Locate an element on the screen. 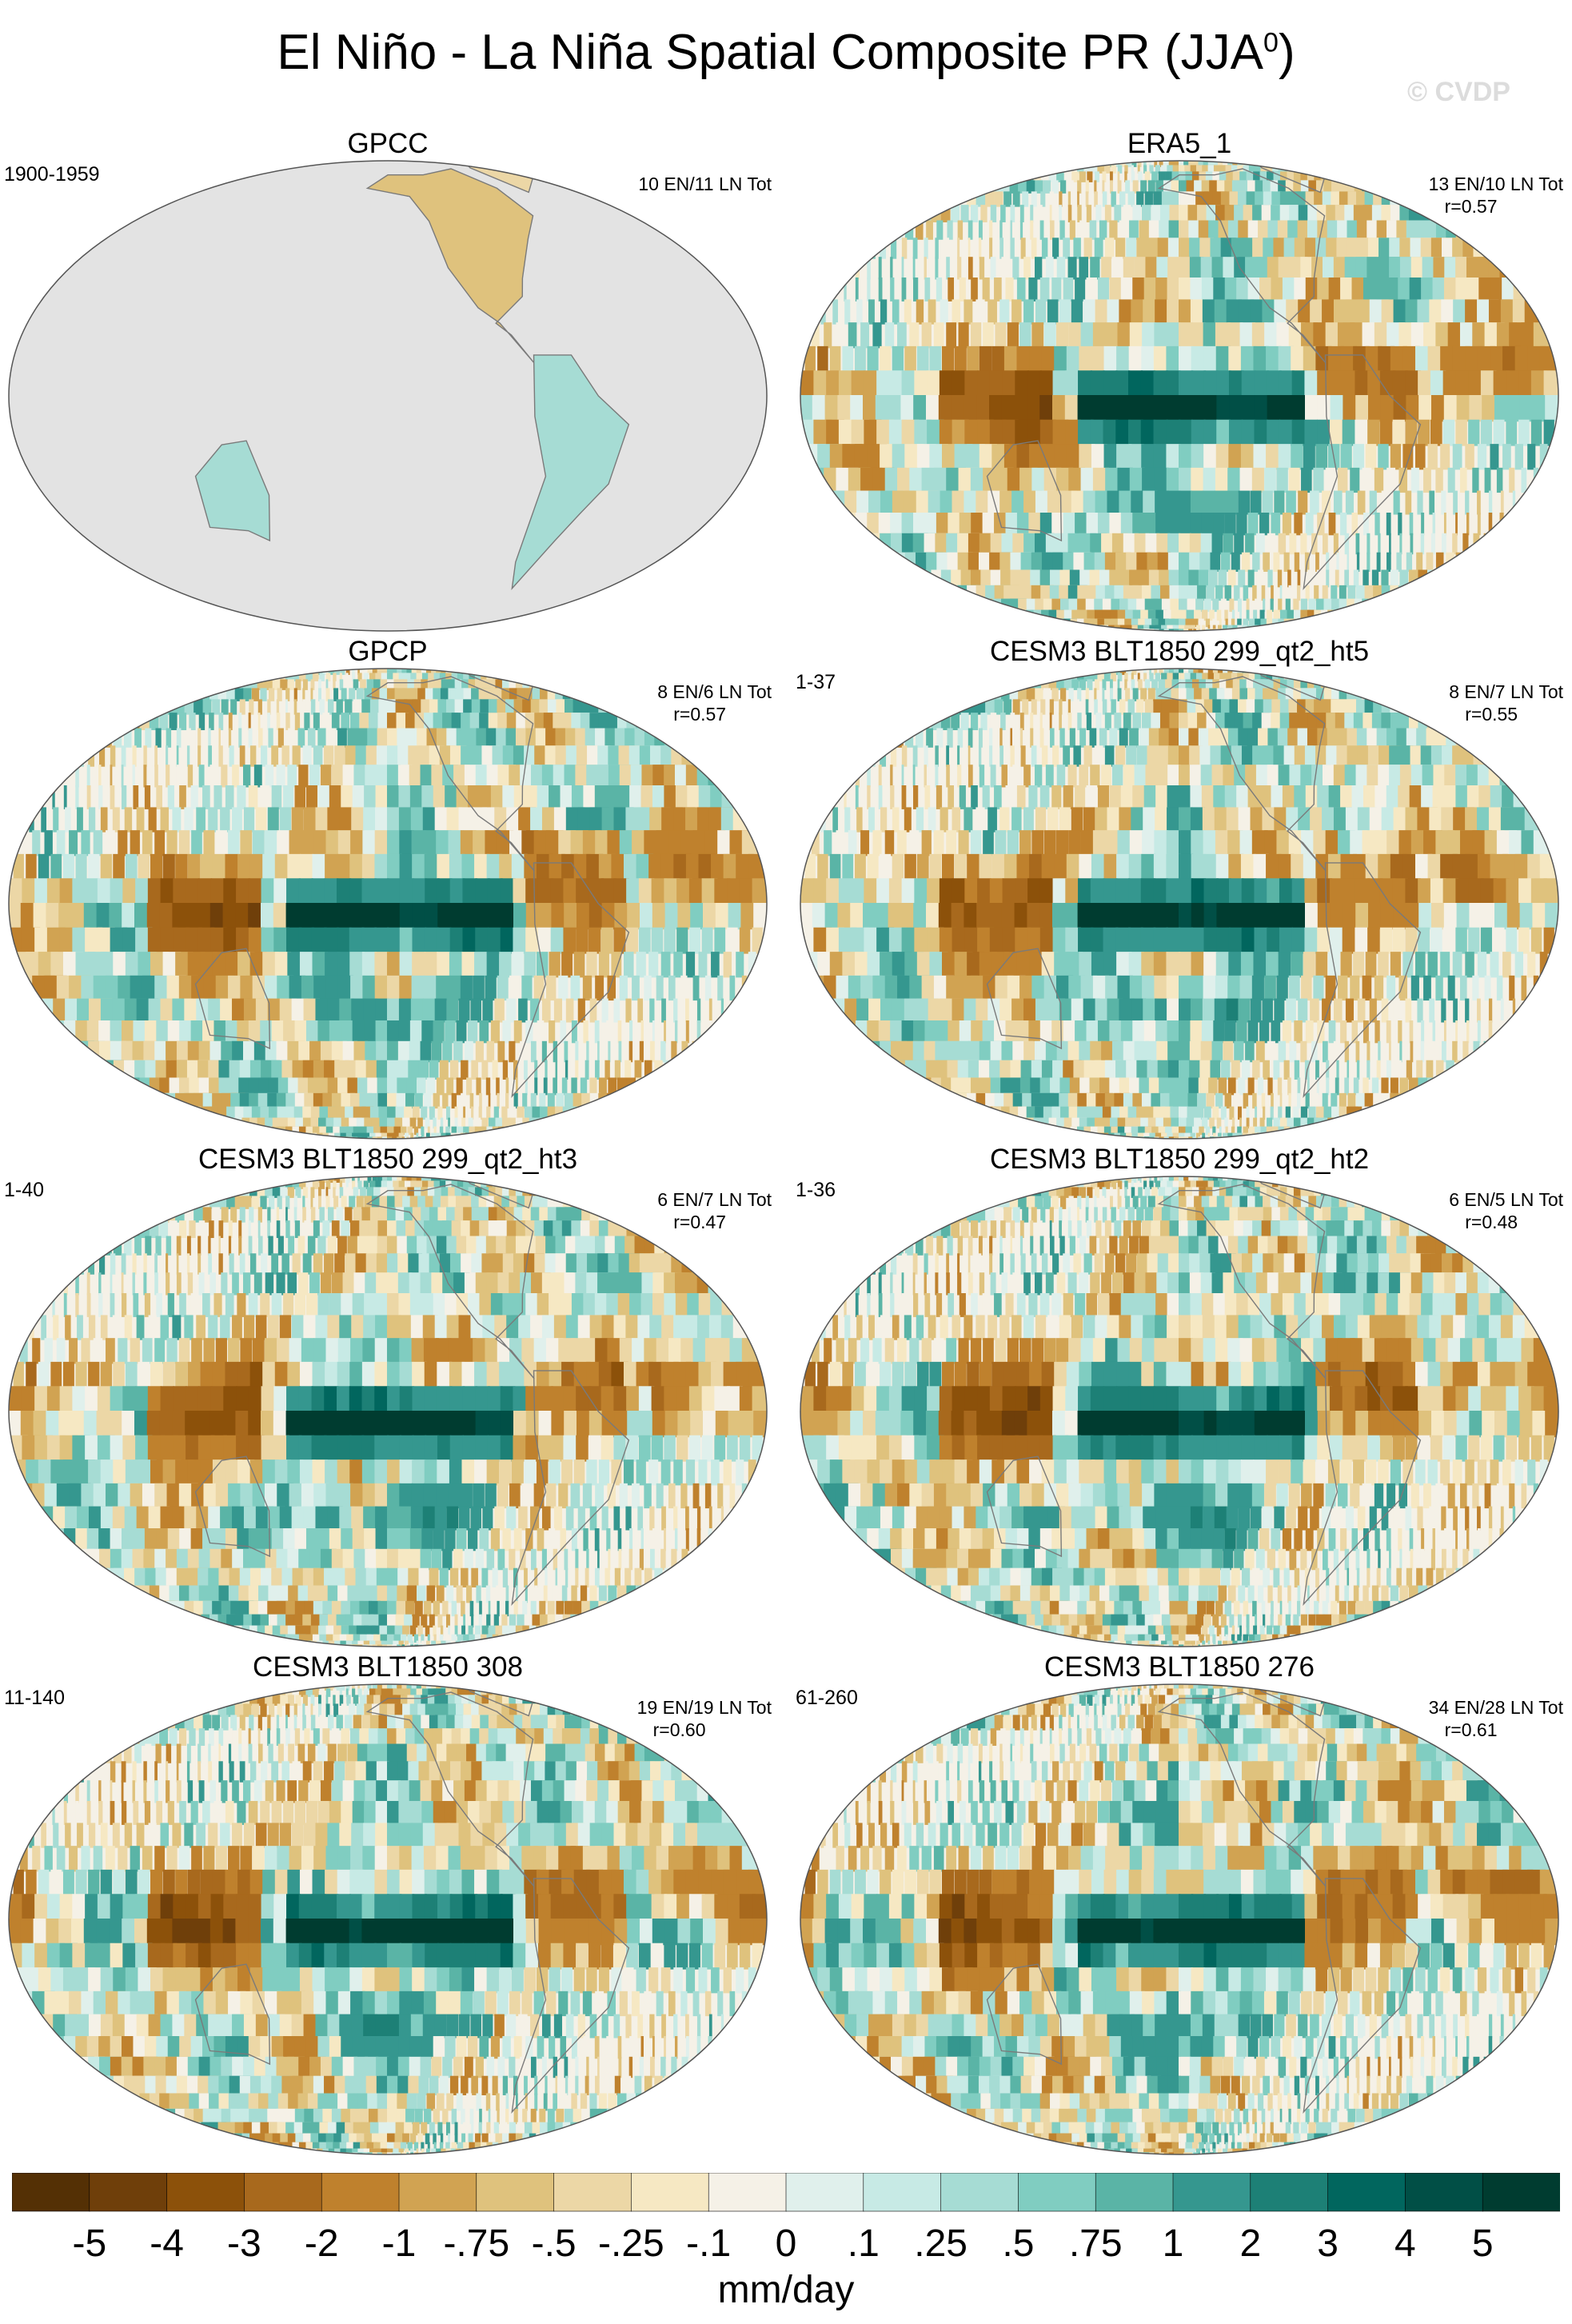  cvdp-watermark: © CVDP is located at coordinates (1459, 92).